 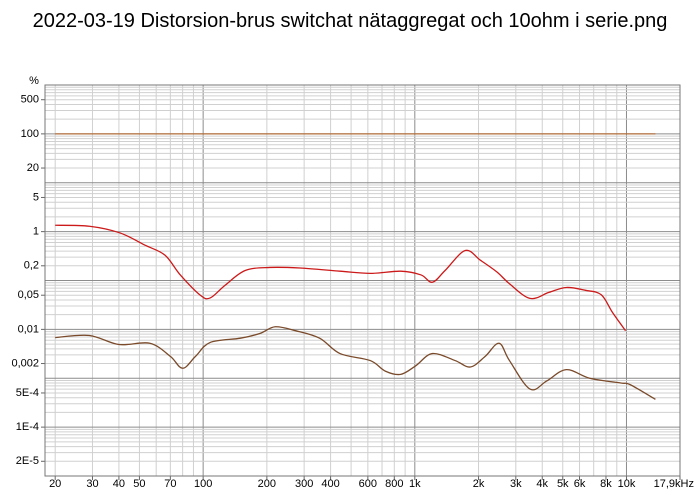 What do you see at coordinates (563, 484) in the screenshot?
I see `x-tick-label: 5k` at bounding box center [563, 484].